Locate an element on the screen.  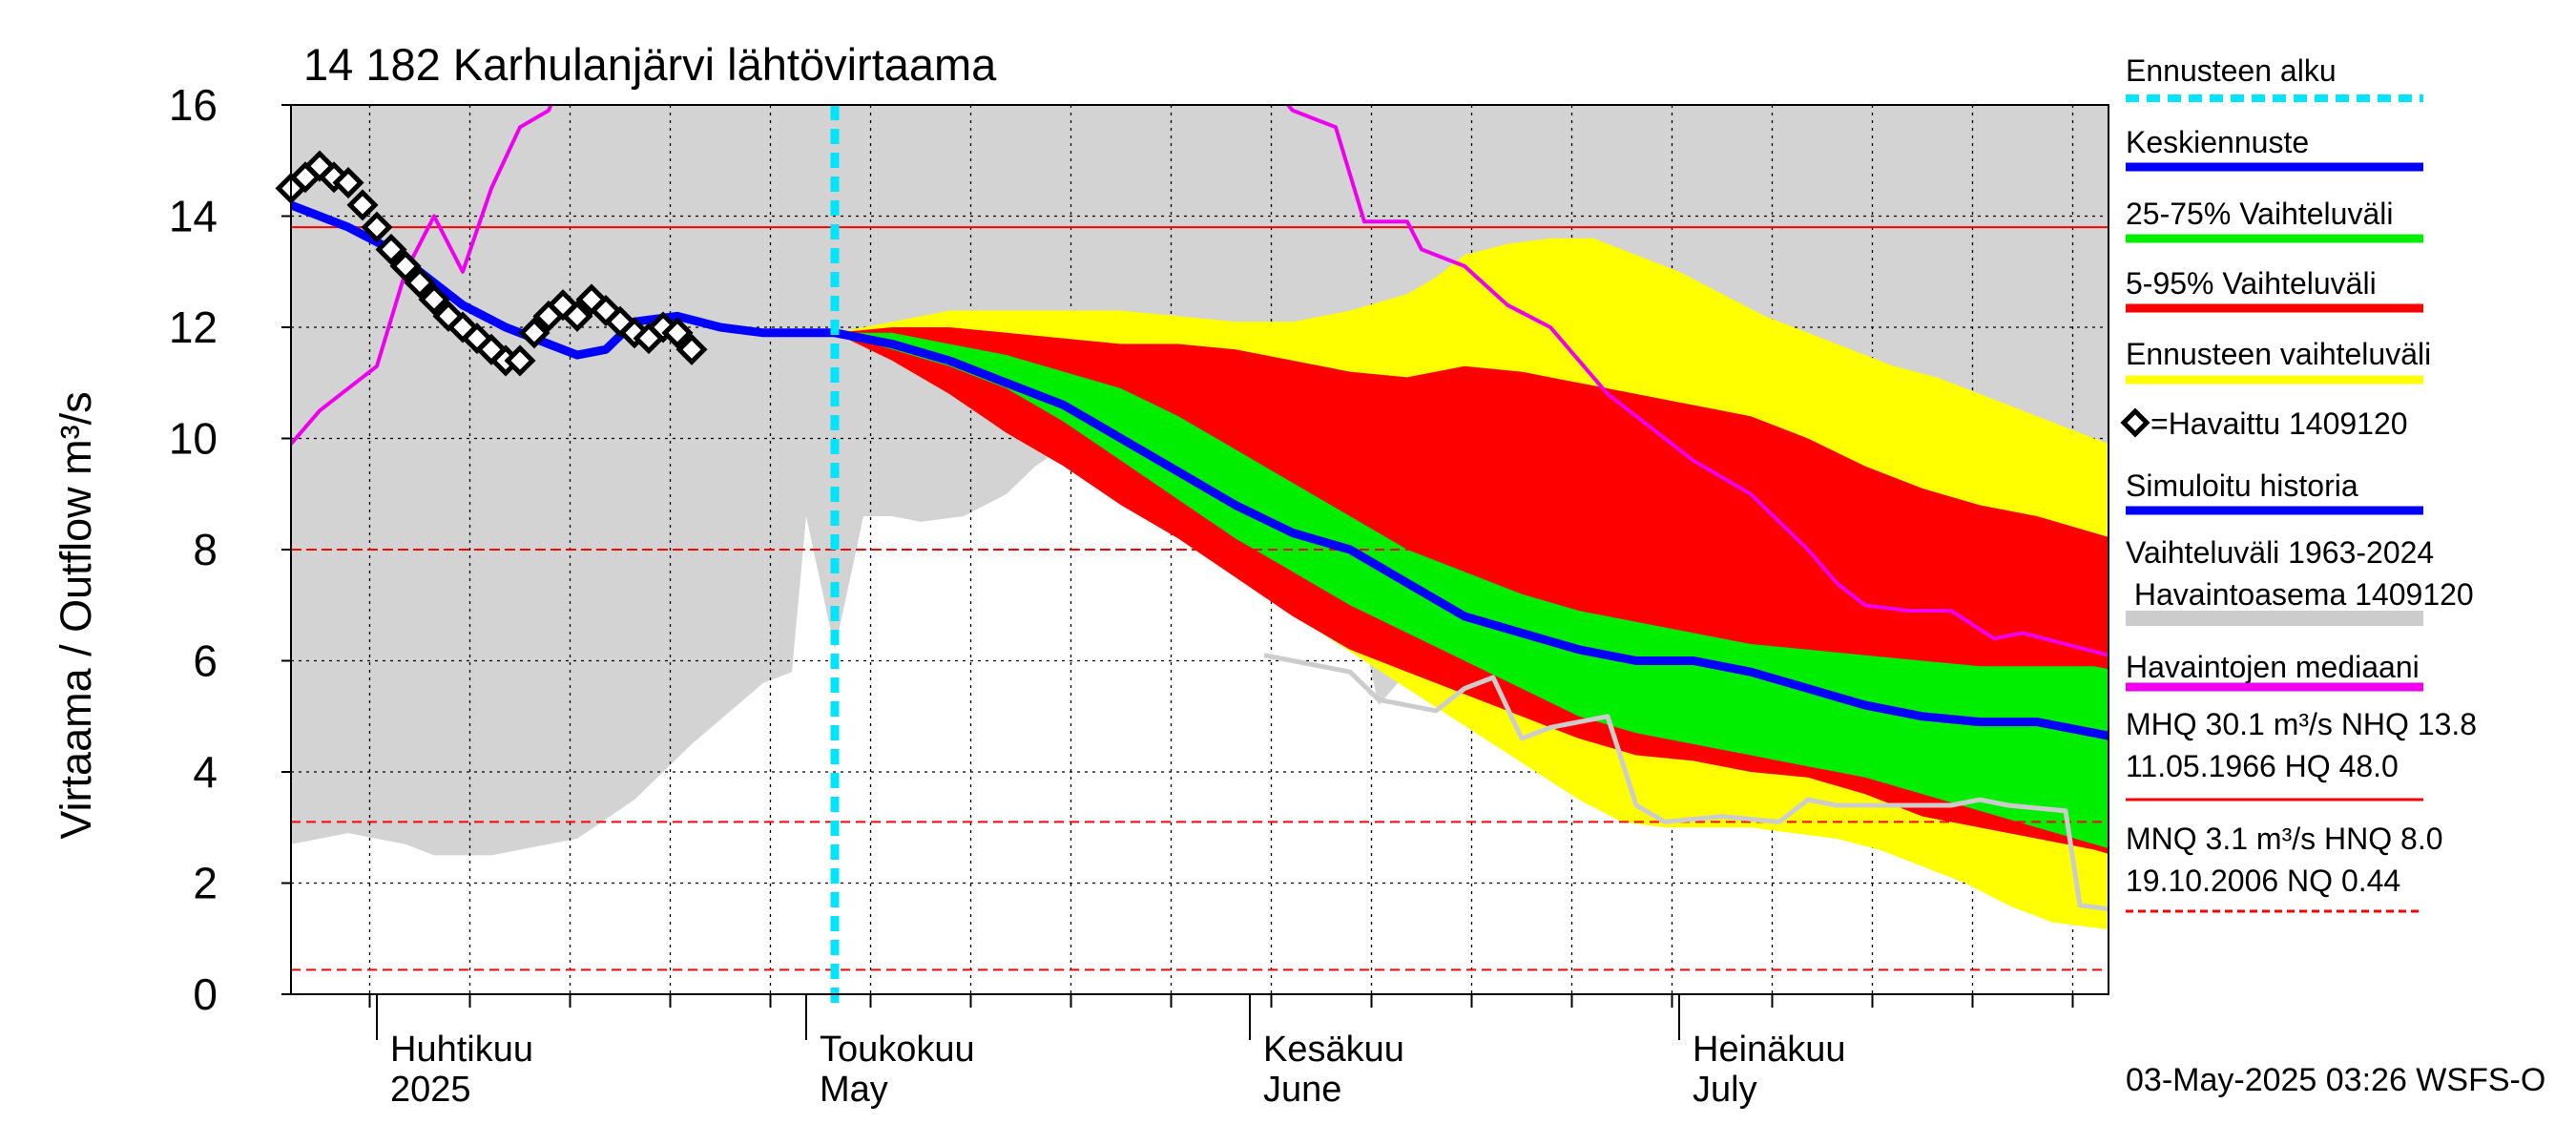
x-month-label-en: July is located at coordinates (1725, 1090).